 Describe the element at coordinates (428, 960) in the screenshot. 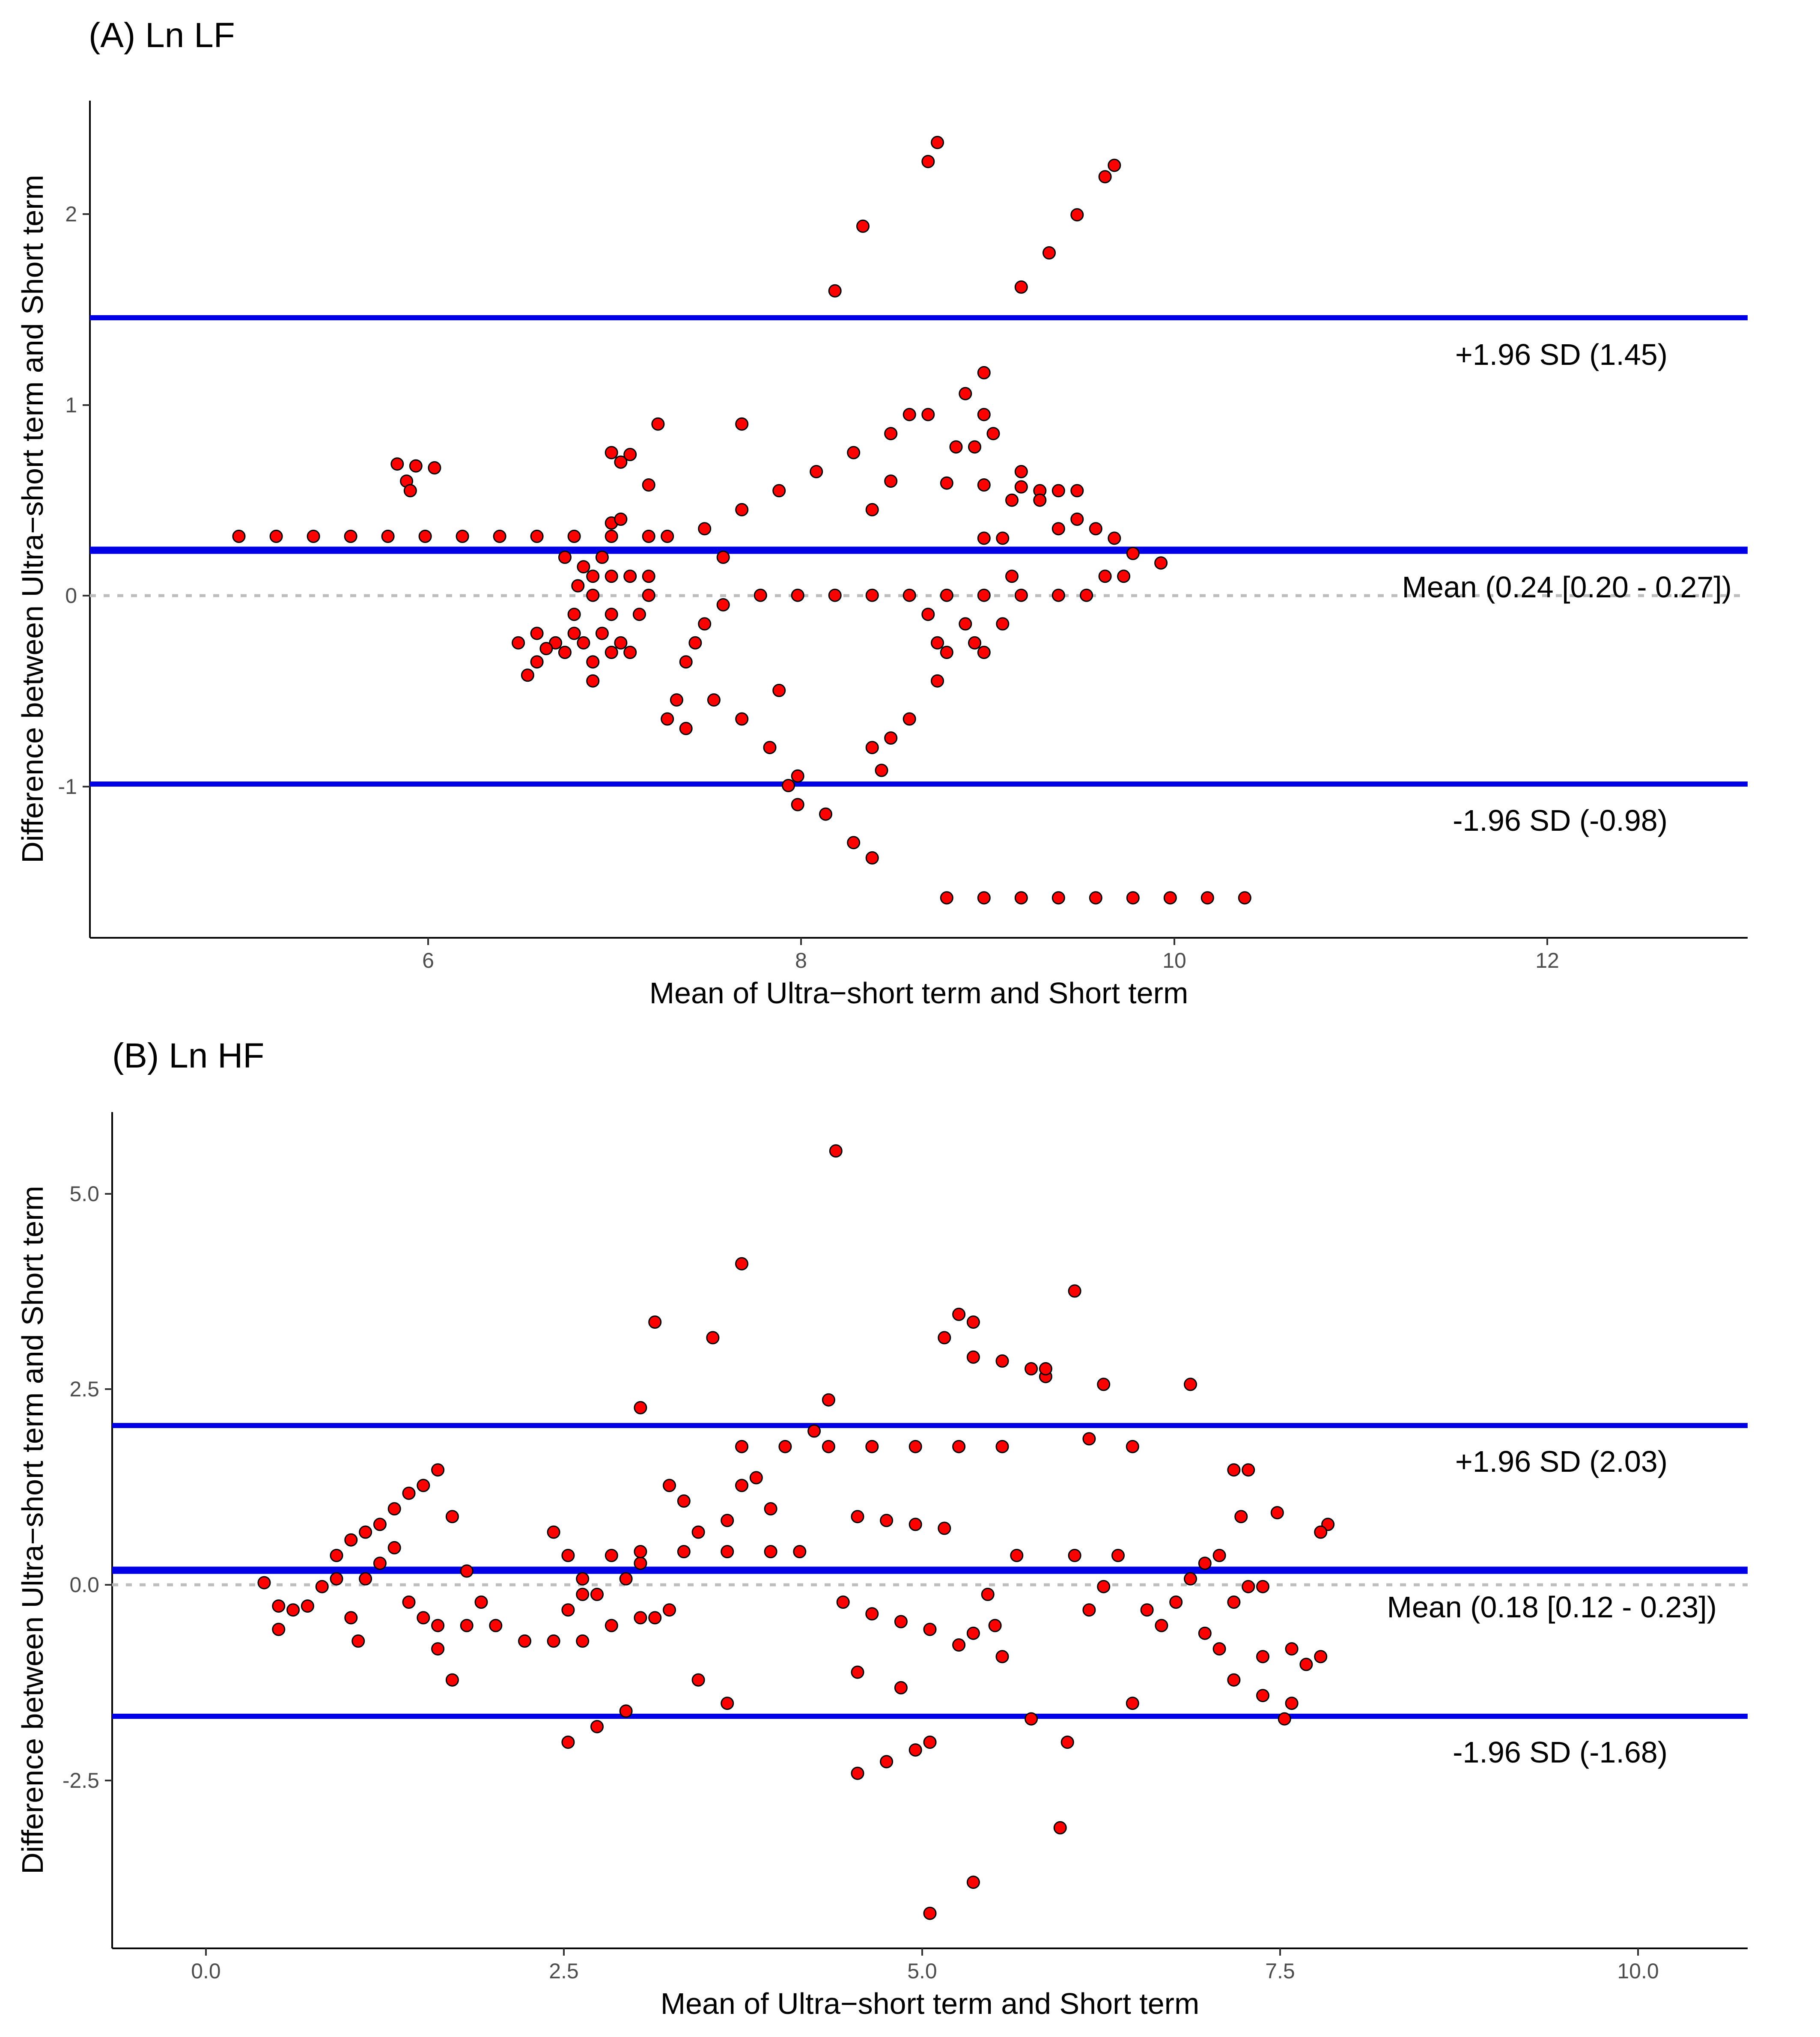

I see `panel-a-xtick-label: 6` at that location.